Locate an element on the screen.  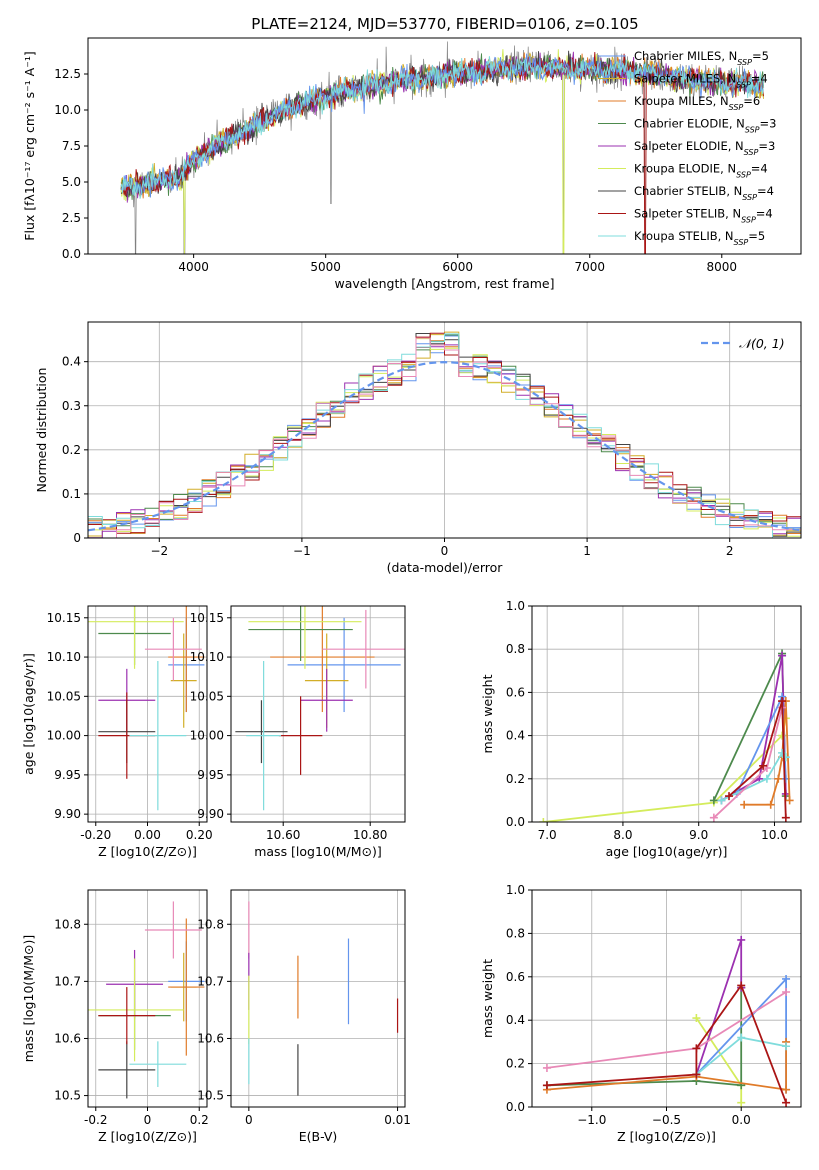
y-tick-label: 2.5 is located at coordinates (71, 218).